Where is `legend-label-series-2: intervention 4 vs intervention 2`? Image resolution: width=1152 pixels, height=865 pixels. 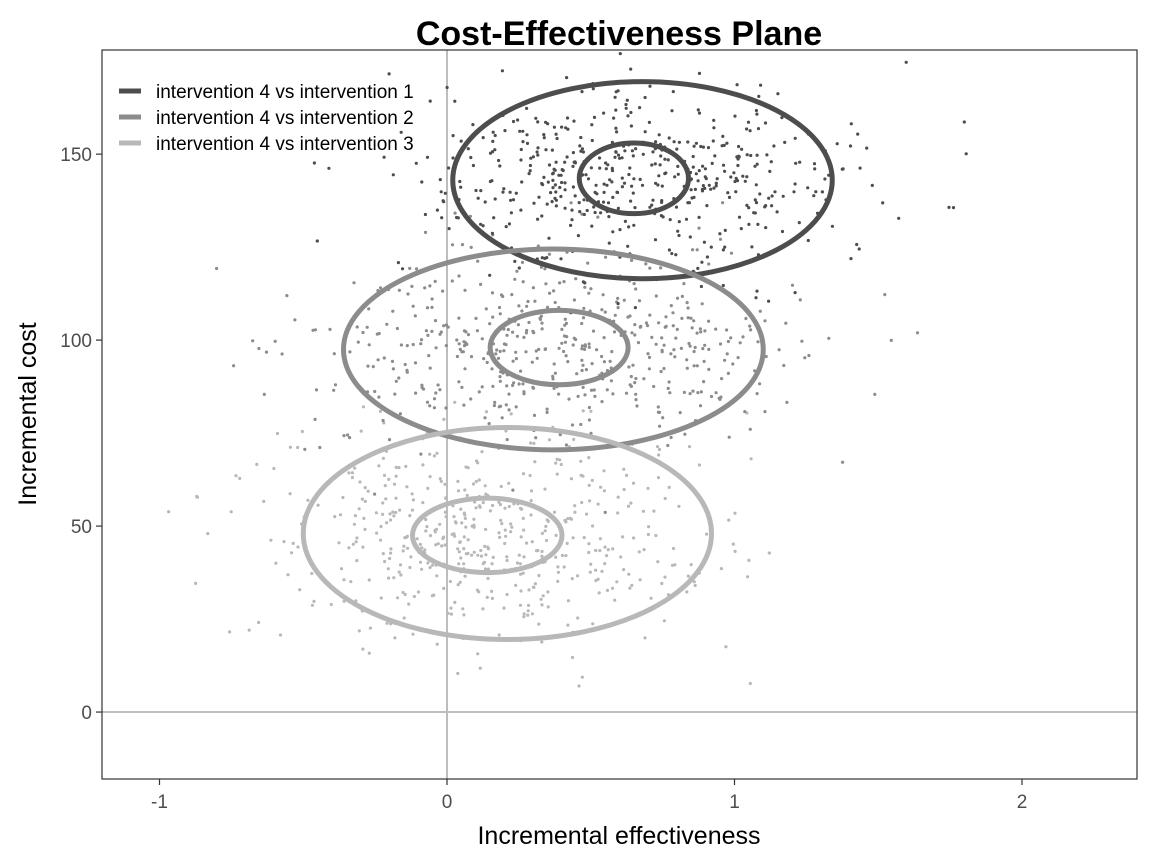 legend-label-series-2: intervention 4 vs intervention 2 is located at coordinates (285, 118).